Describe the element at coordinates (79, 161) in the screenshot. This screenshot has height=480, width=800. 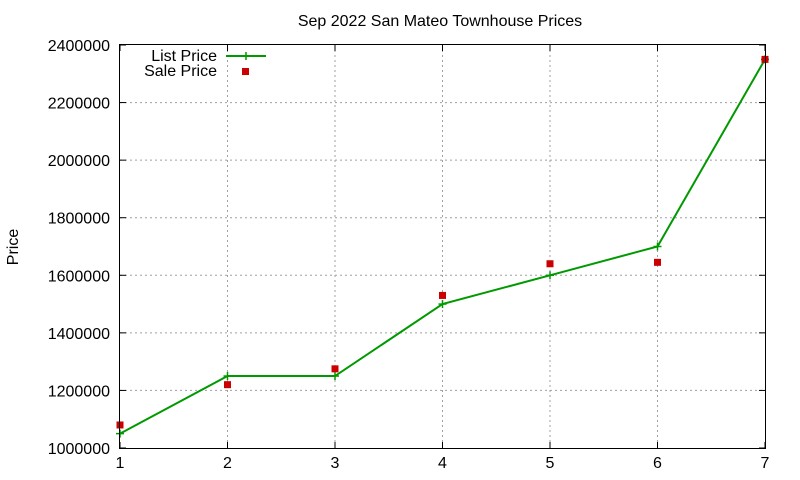
I see `y-tick-label: 2000000` at that location.